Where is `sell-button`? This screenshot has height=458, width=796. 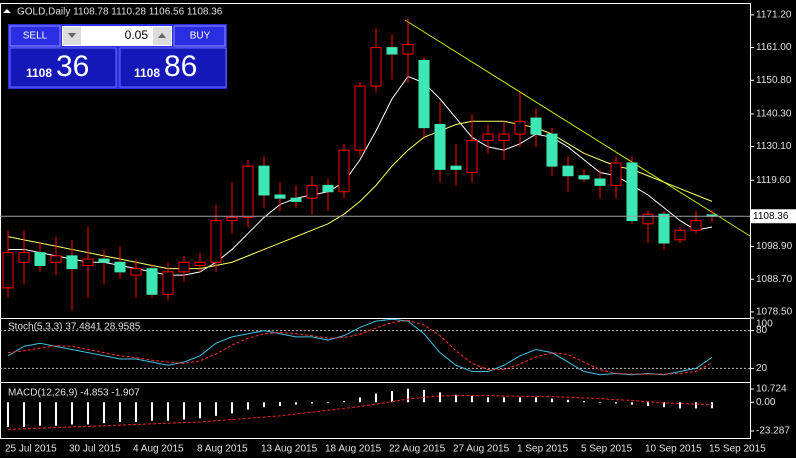
sell-button is located at coordinates (35, 36).